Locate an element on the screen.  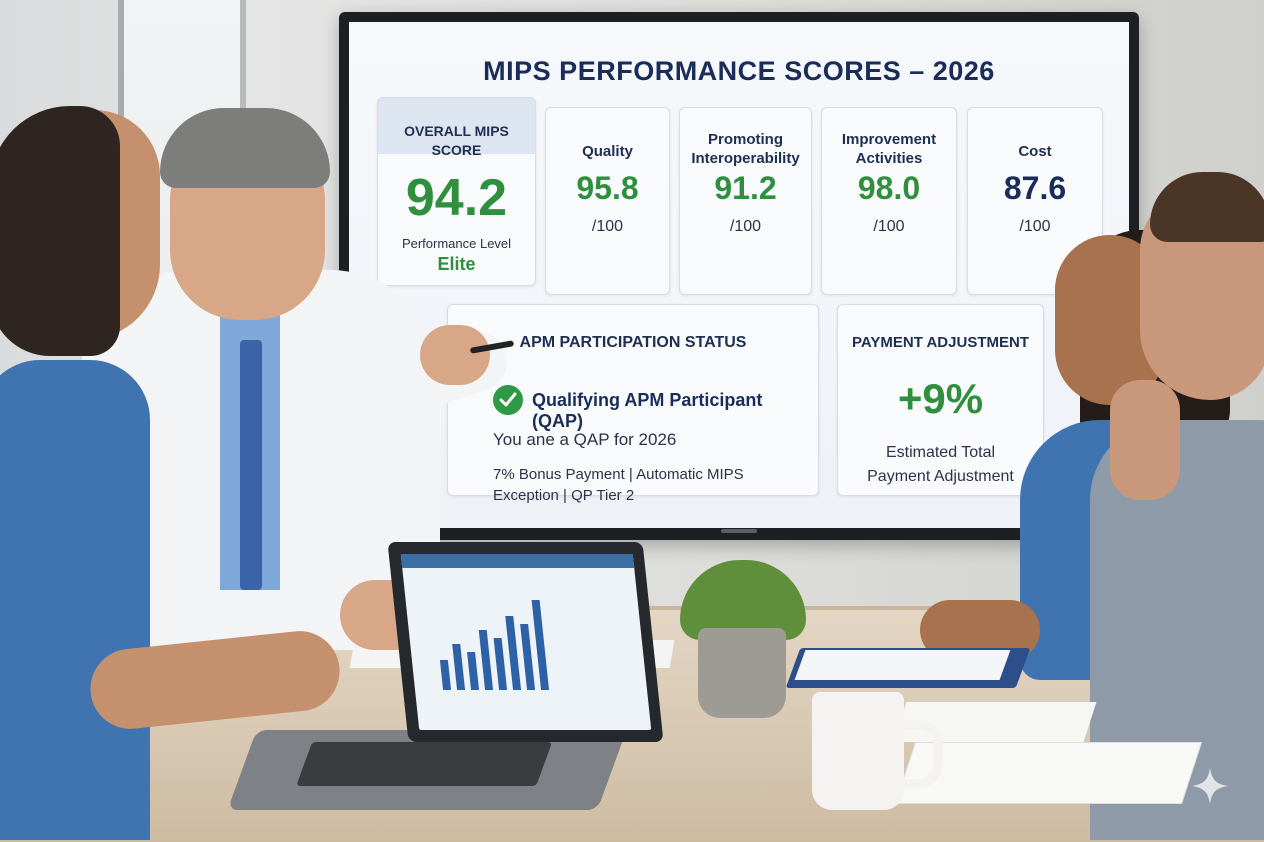
sparkle-icon is located at coordinates (1210, 786).